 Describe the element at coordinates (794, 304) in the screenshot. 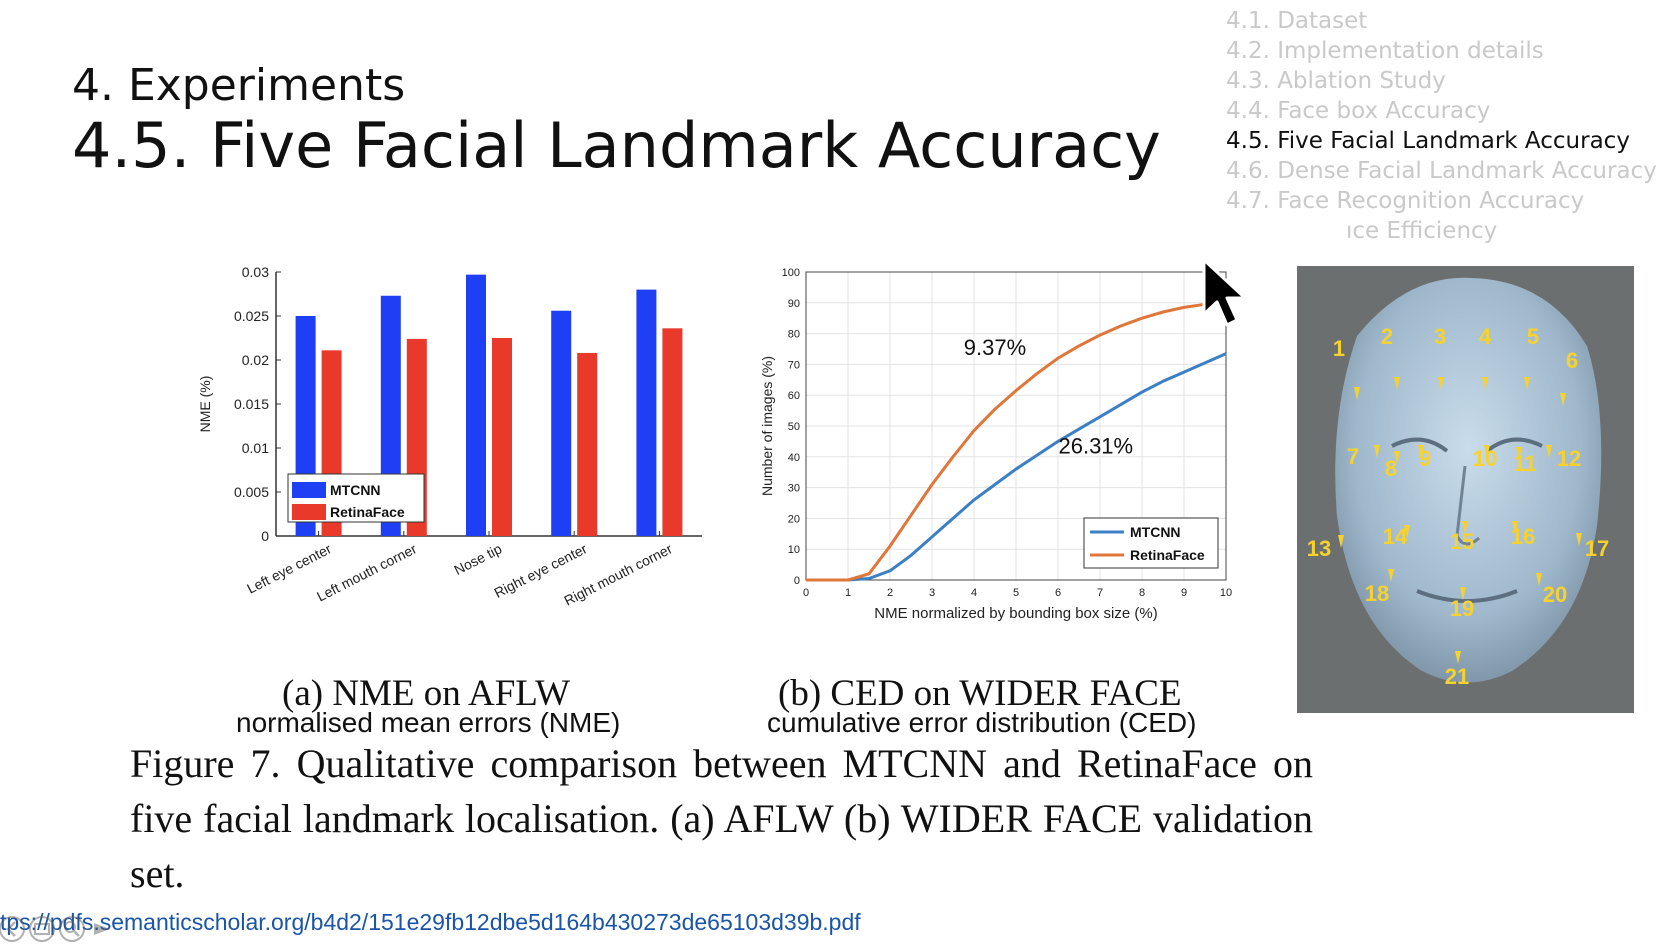

I see `y-tick-label: 90` at that location.